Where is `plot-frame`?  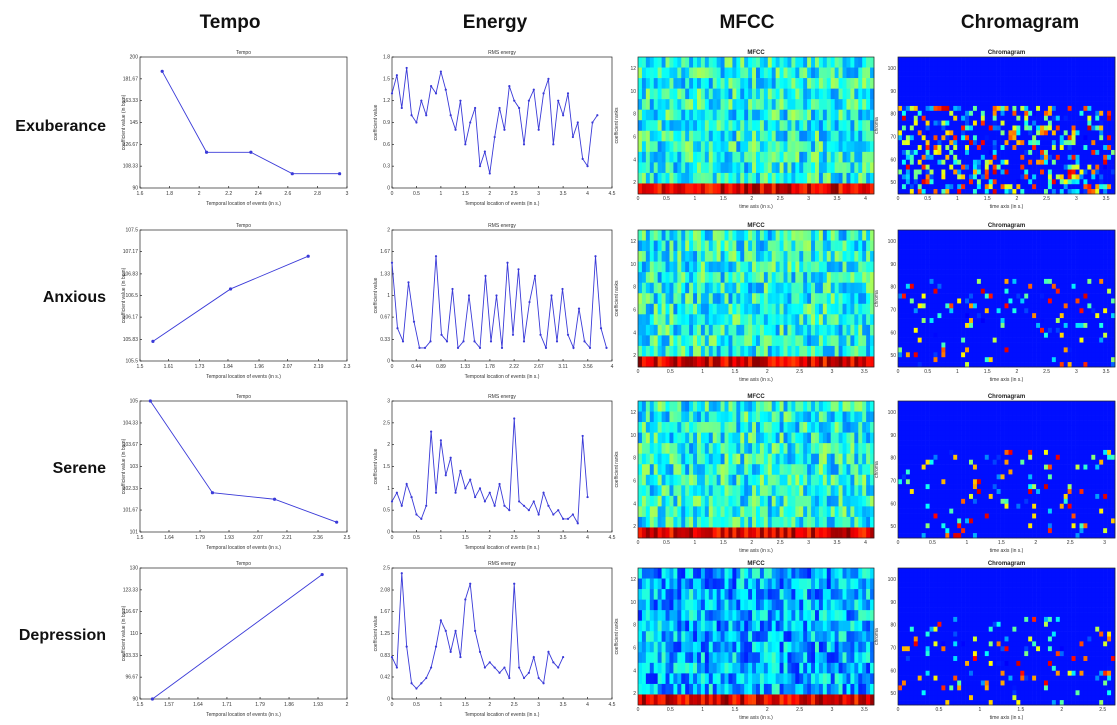 plot-frame is located at coordinates (243, 466).